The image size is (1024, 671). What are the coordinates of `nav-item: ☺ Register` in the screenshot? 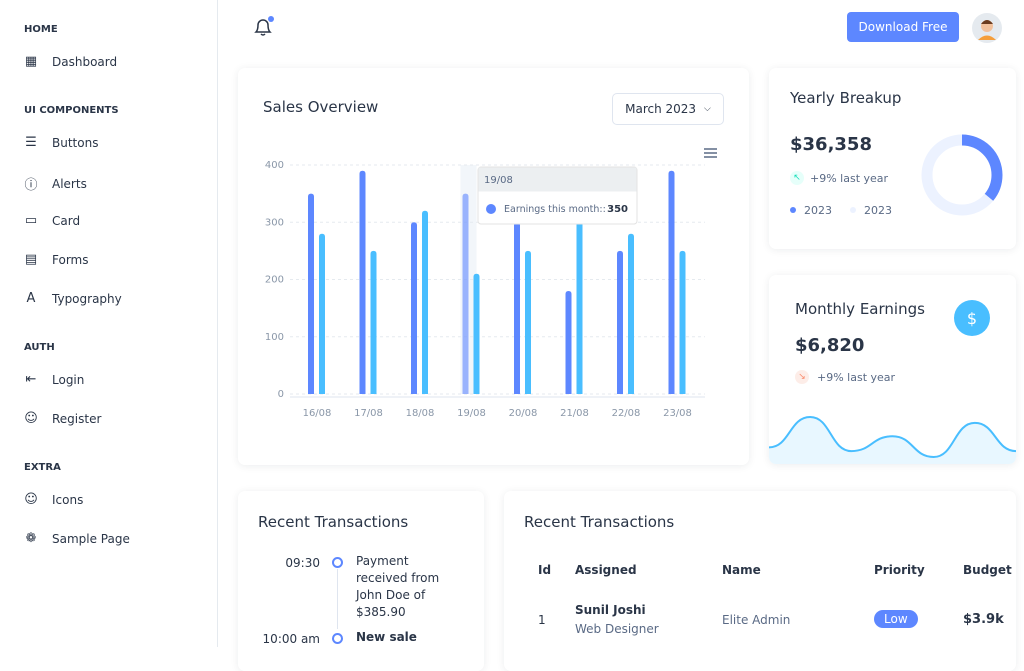 It's located at (62, 418).